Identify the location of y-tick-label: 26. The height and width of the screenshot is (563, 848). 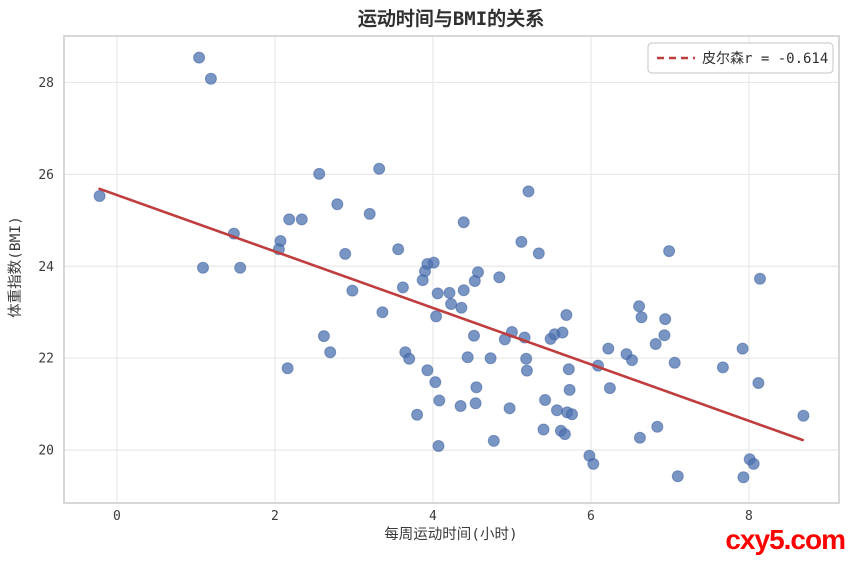
(46, 175).